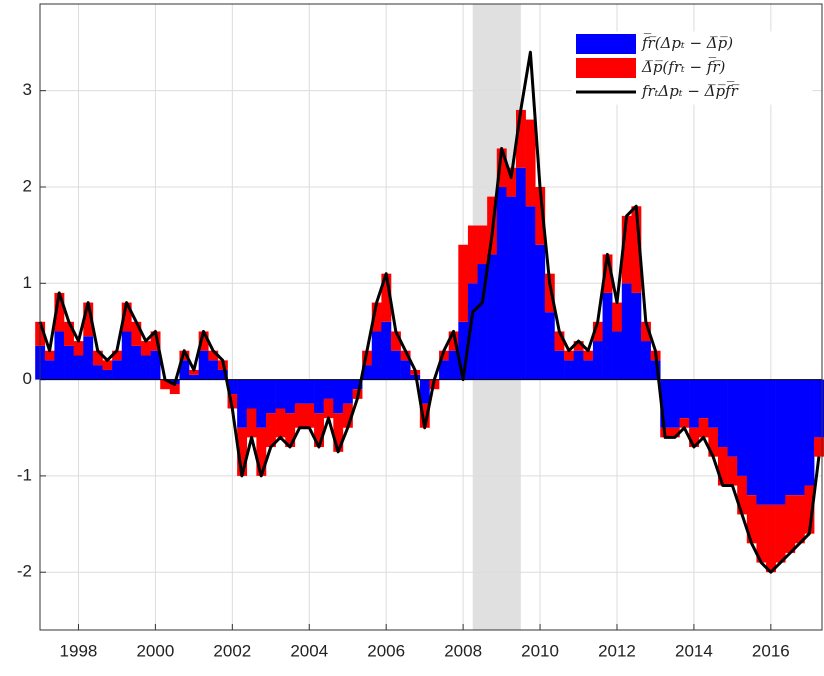 This screenshot has height=676, width=824. Describe the element at coordinates (24, 571) in the screenshot. I see `y-tick-label: -2` at that location.